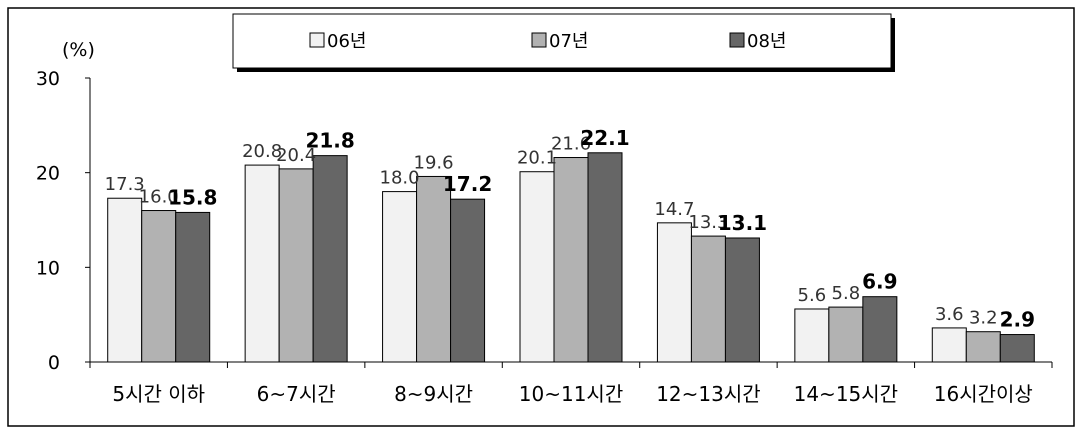 The image size is (1085, 439). Describe the element at coordinates (296, 394) in the screenshot. I see `x-category-label: 6~7시간` at that location.